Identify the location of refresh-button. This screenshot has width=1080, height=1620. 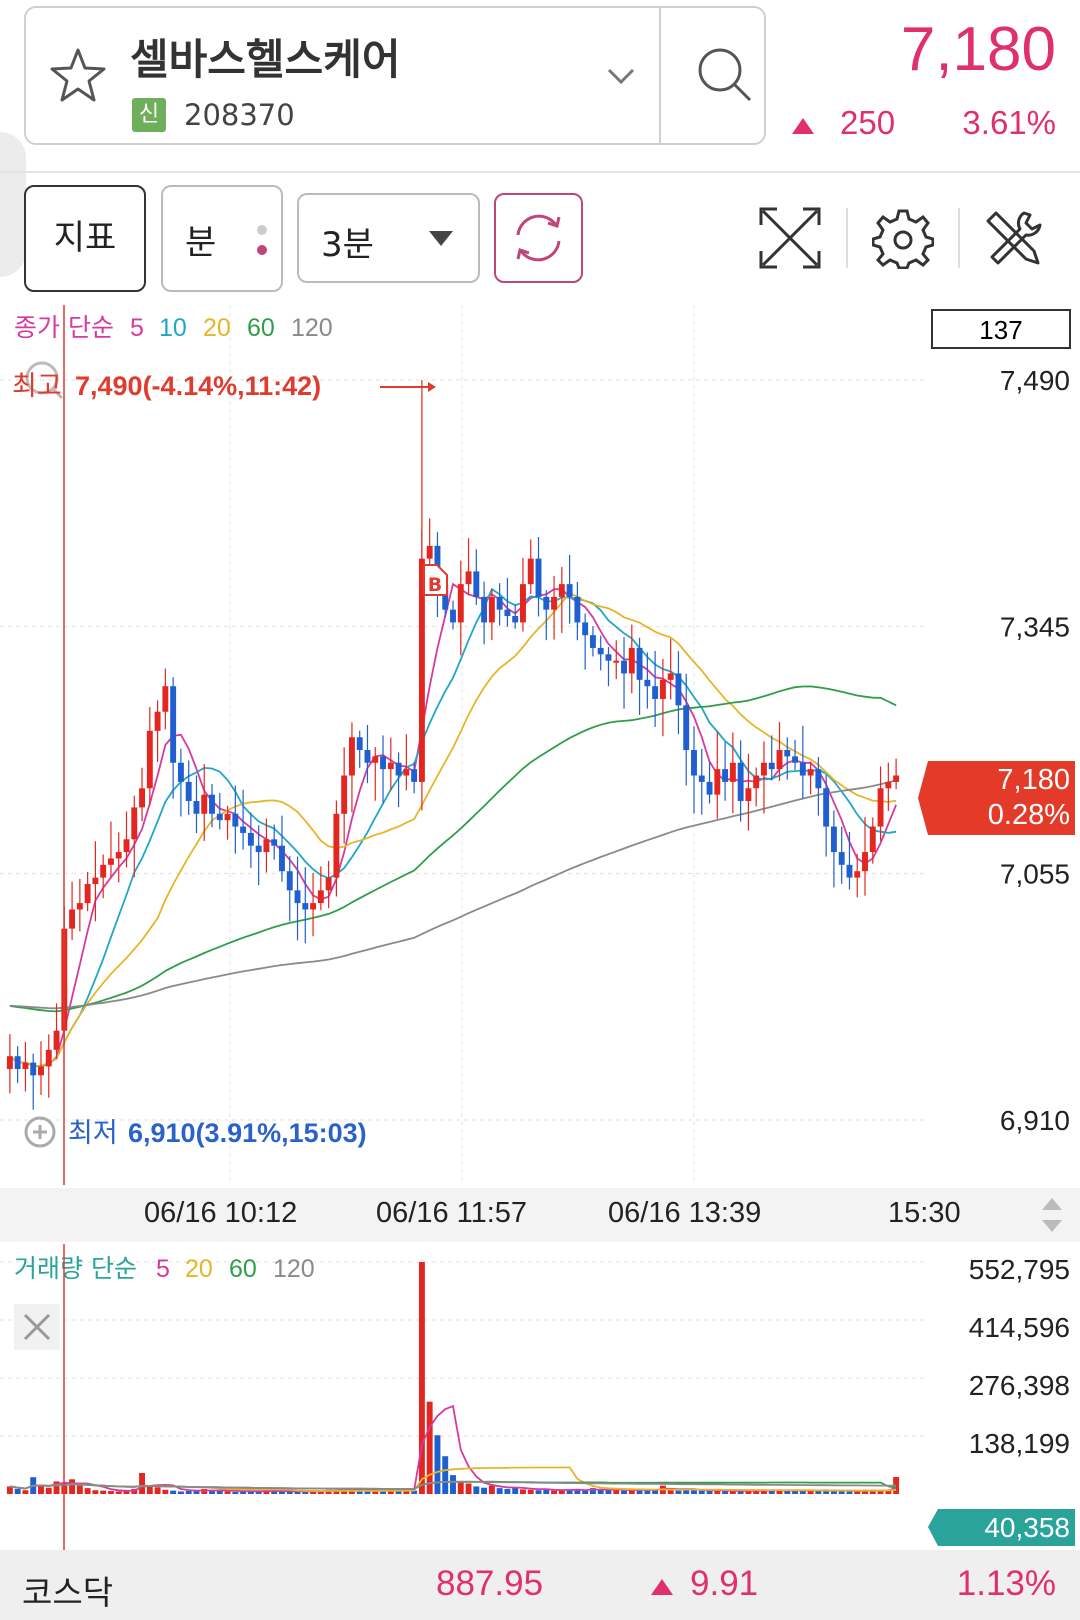
(538, 238).